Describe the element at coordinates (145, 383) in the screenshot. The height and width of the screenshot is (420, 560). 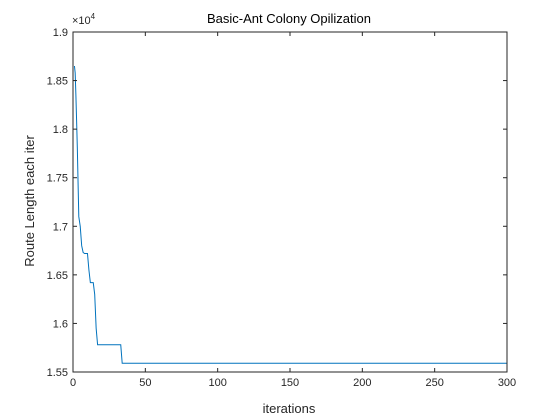
I see `x-tick-label: 50` at that location.